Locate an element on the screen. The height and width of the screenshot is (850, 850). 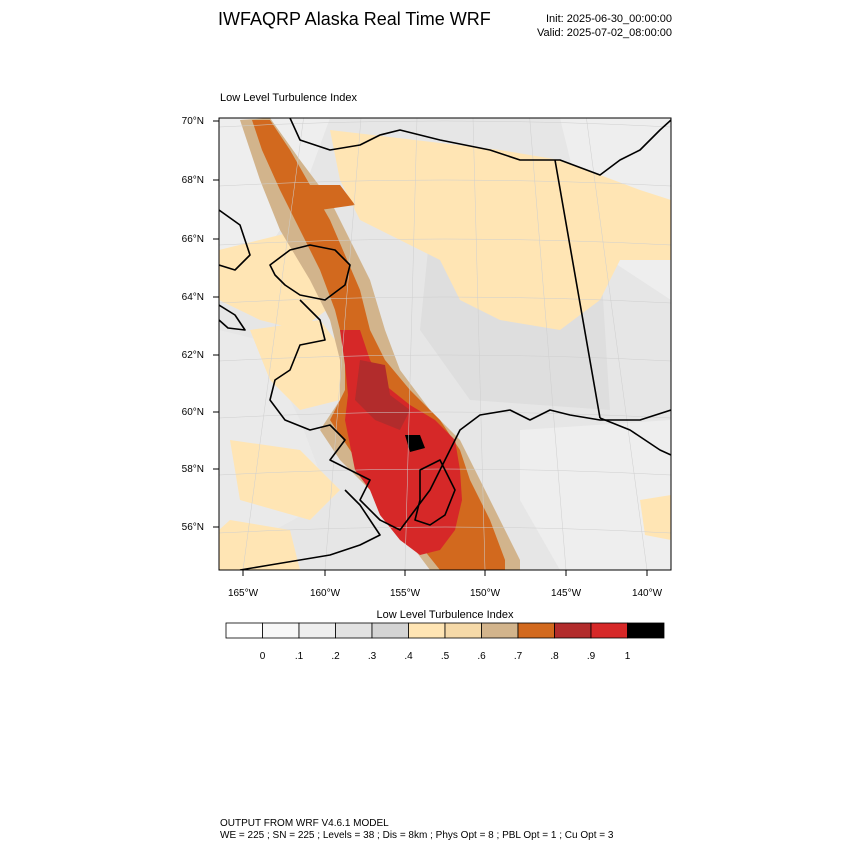
lat-label-64: 64°N is located at coordinates (193, 297).